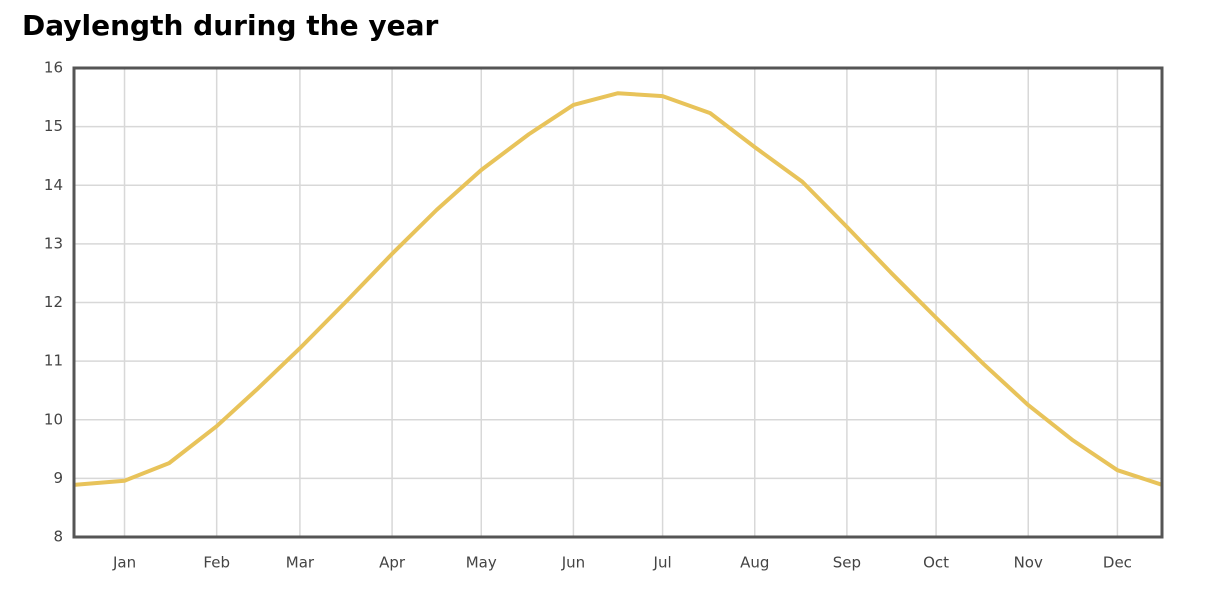  What do you see at coordinates (1028, 563) in the screenshot?
I see `x-tick-label: Nov` at bounding box center [1028, 563].